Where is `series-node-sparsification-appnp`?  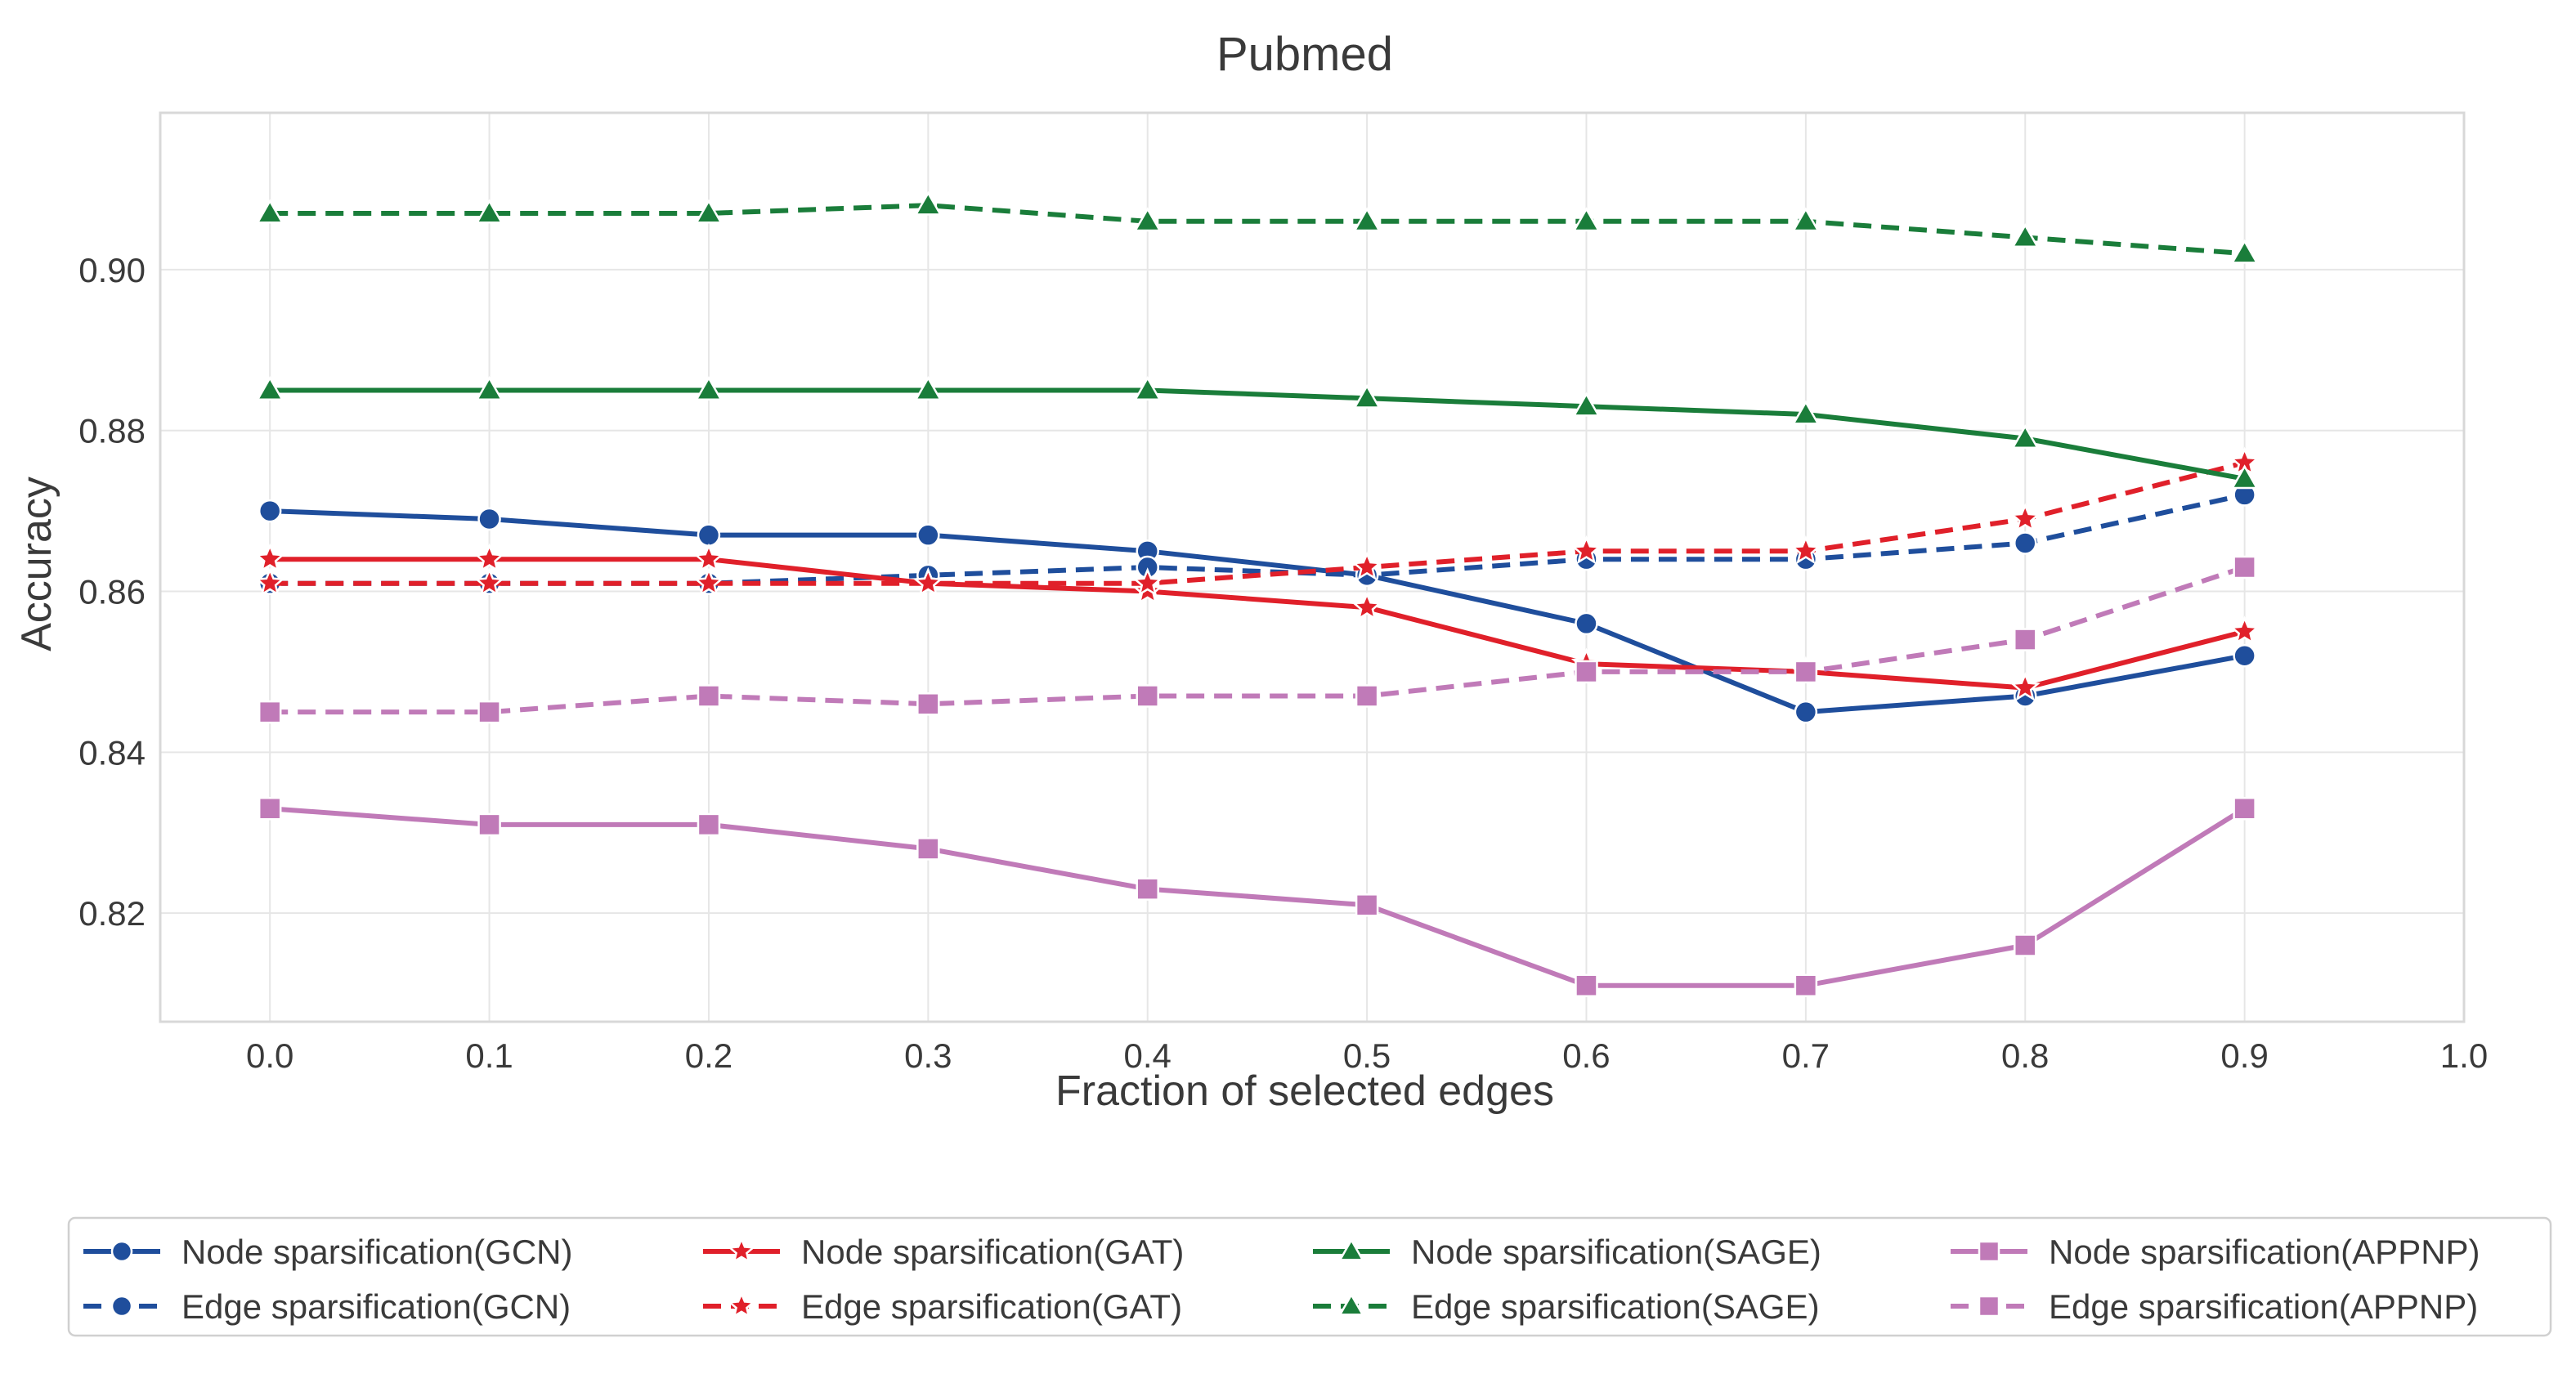
series-node-sparsification-appnp is located at coordinates (1257, 897).